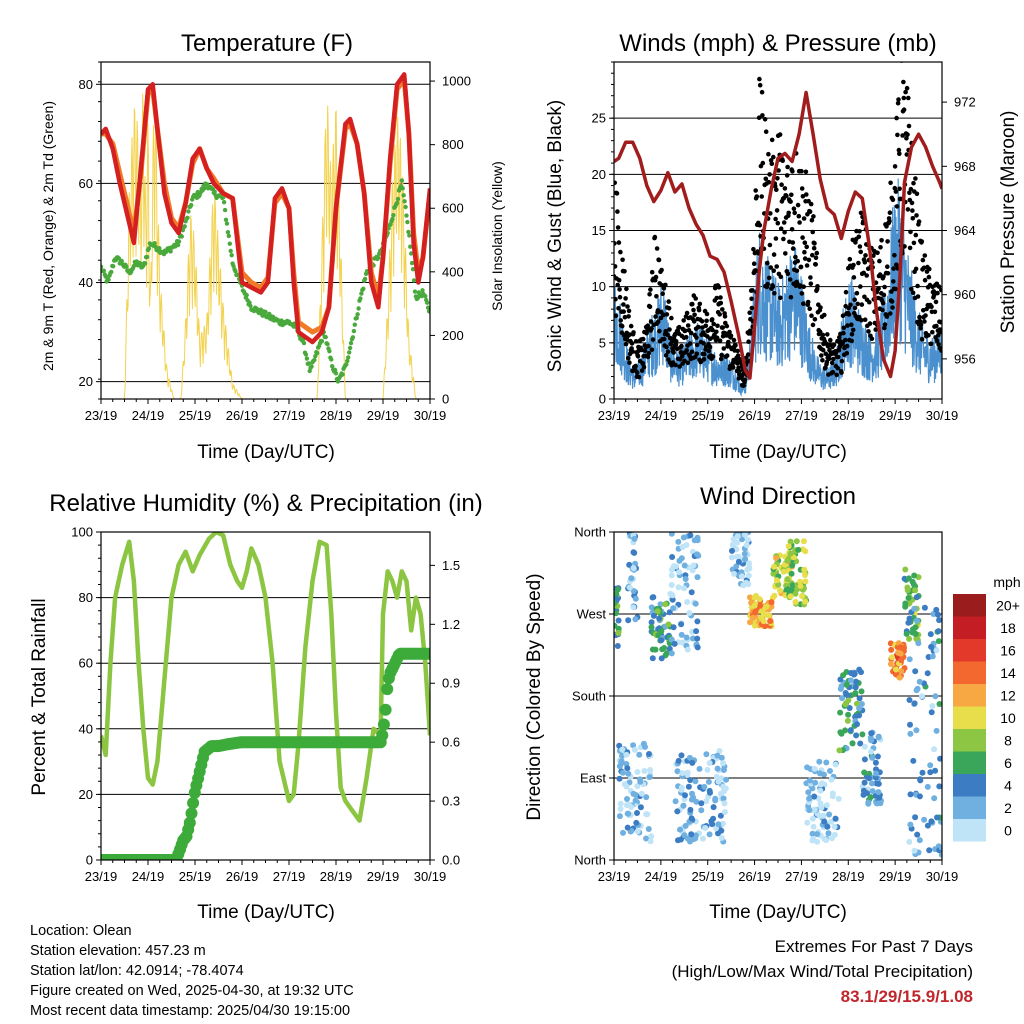 This screenshot has height=1024, width=1024. What do you see at coordinates (778, 452) in the screenshot?
I see `winds-xlabel: Time (Day/UTC)` at bounding box center [778, 452].